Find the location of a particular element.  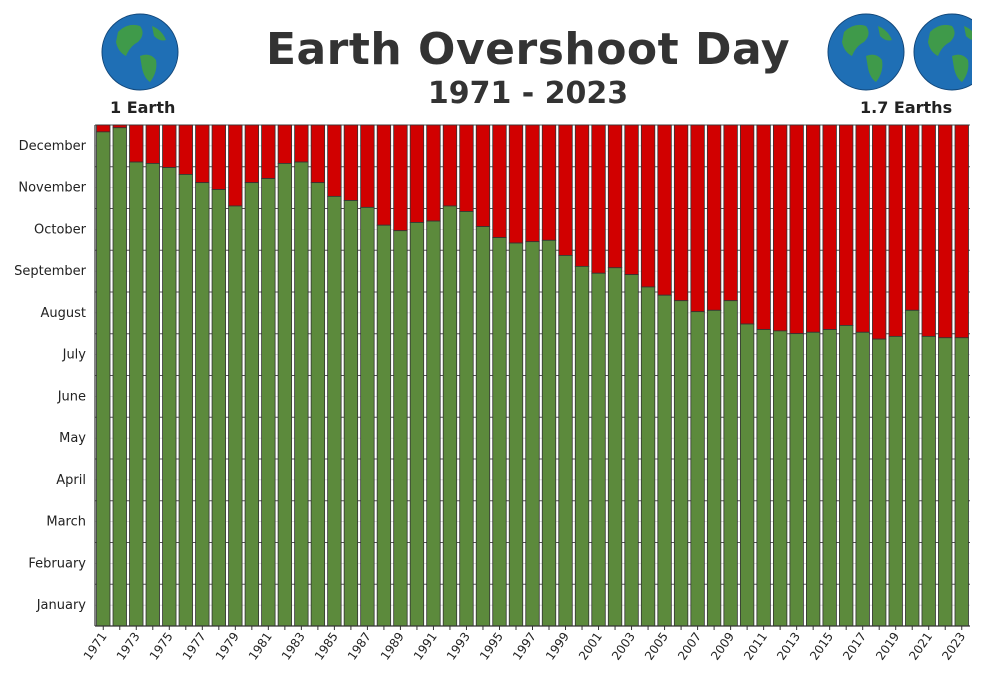

year-tick-label: 1981 is located at coordinates (260, 646).